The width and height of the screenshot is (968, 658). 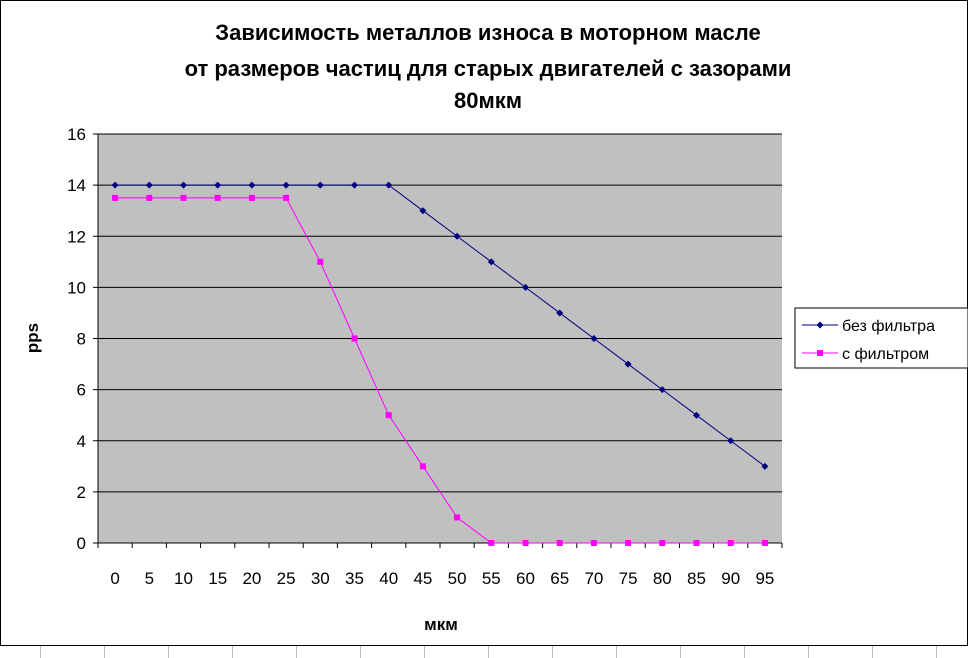 I want to click on x-axis-label: мкм, so click(x=441, y=624).